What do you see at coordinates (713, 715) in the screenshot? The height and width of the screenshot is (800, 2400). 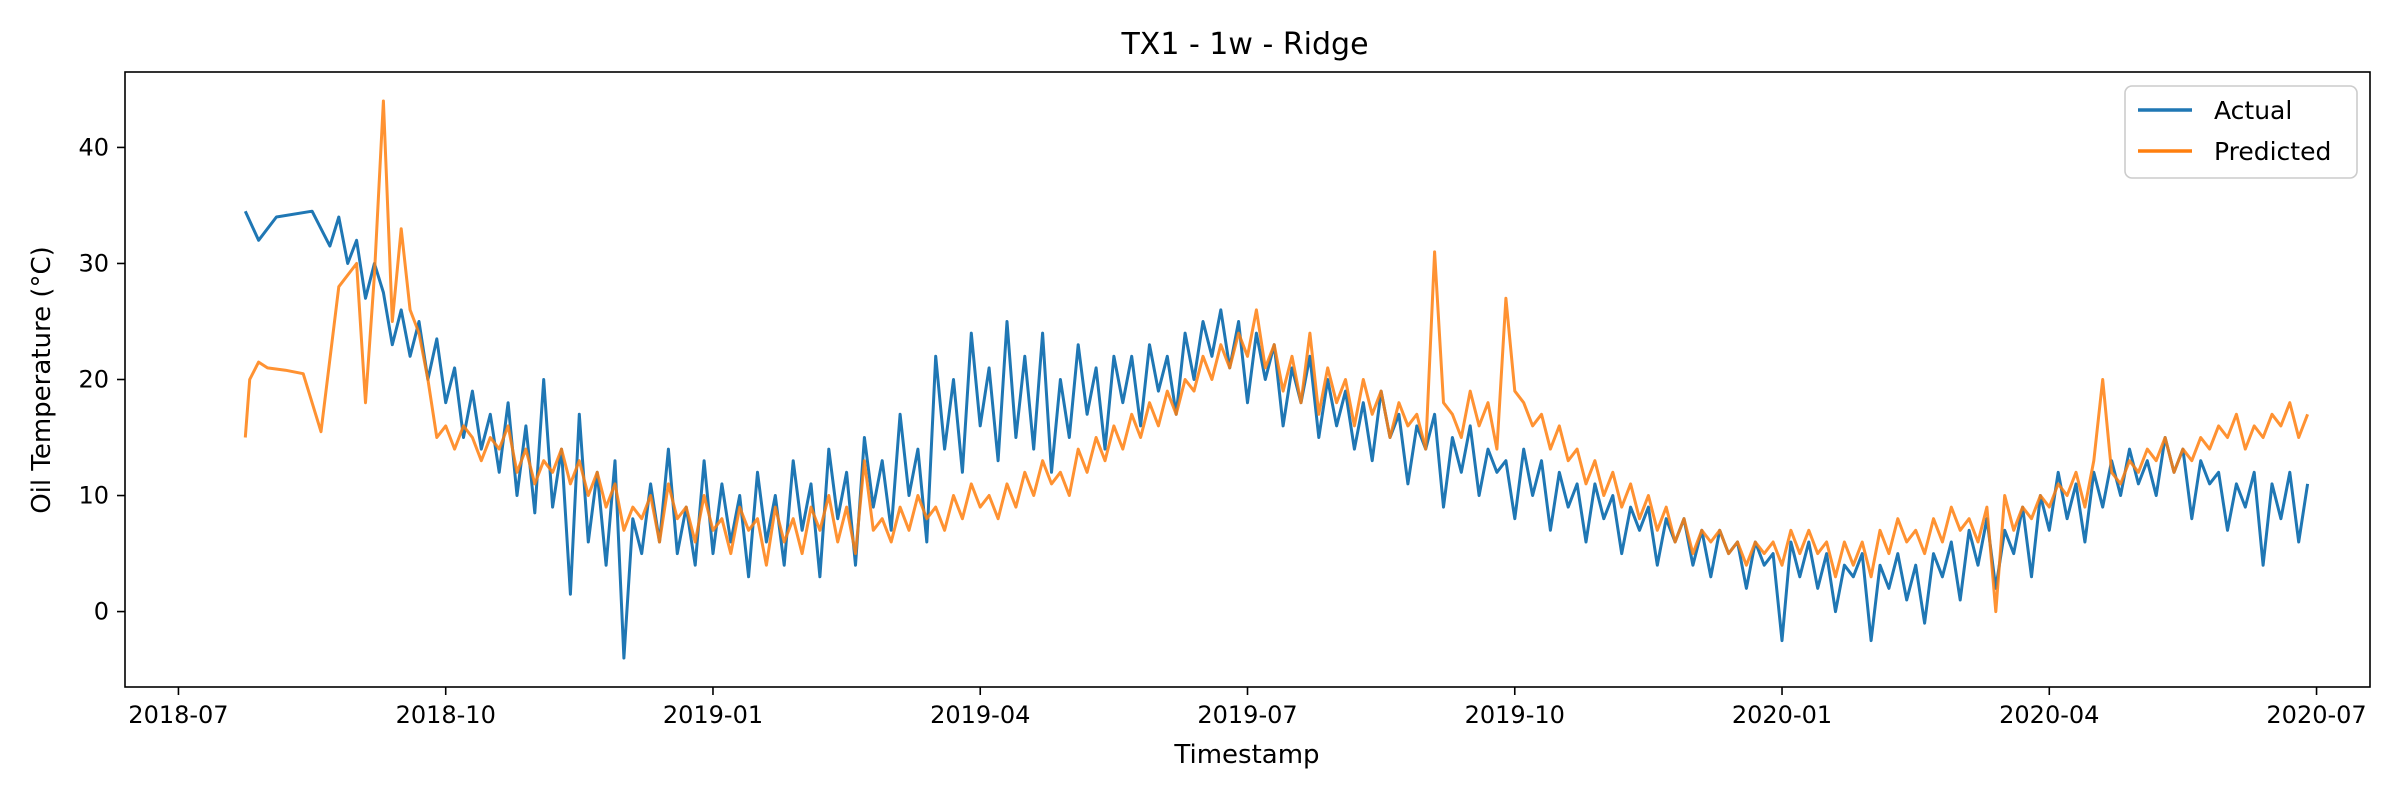 I see `x-tick-label: 2019-01` at bounding box center [713, 715].